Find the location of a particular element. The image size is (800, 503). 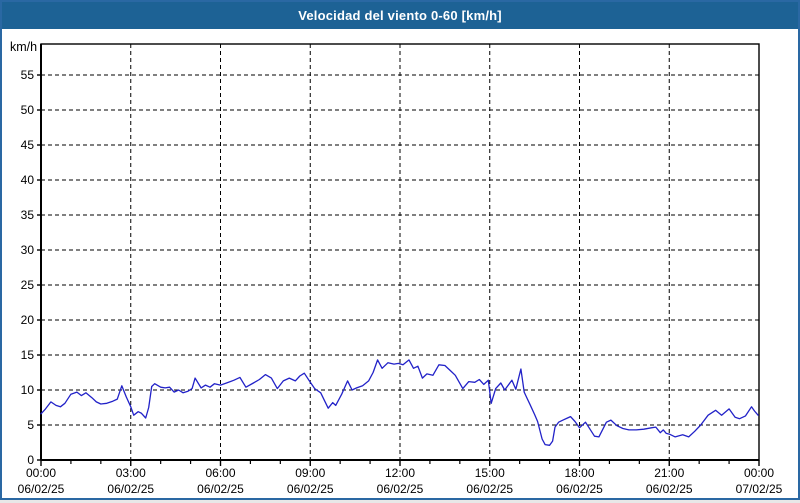

x-tick-time-label: 03:00 is located at coordinates (131, 473).